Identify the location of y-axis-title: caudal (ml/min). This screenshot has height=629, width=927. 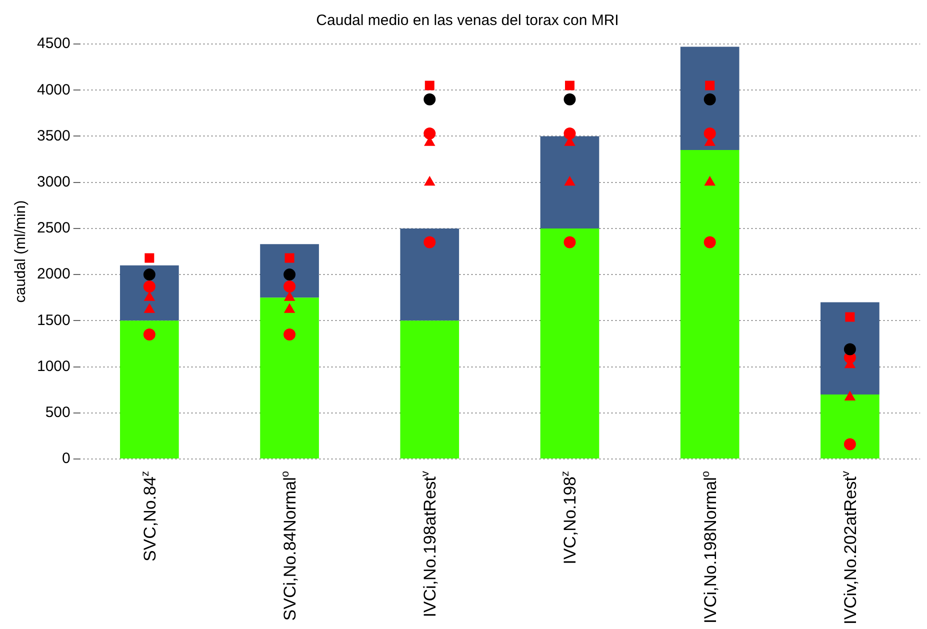
(21, 251).